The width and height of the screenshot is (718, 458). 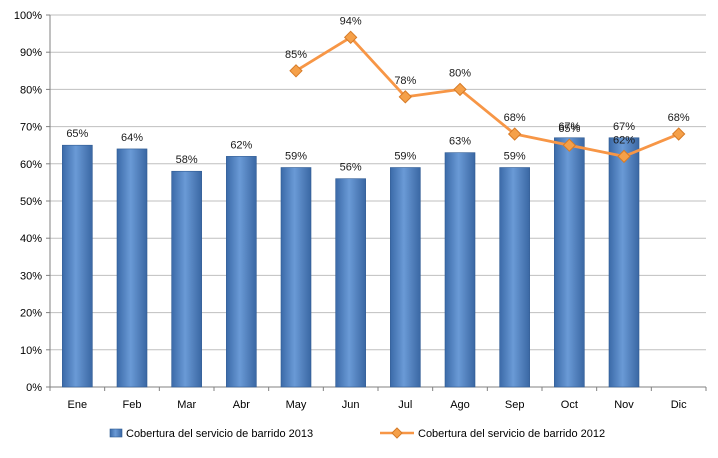 What do you see at coordinates (351, 405) in the screenshot?
I see `x-tick-label: Jun` at bounding box center [351, 405].